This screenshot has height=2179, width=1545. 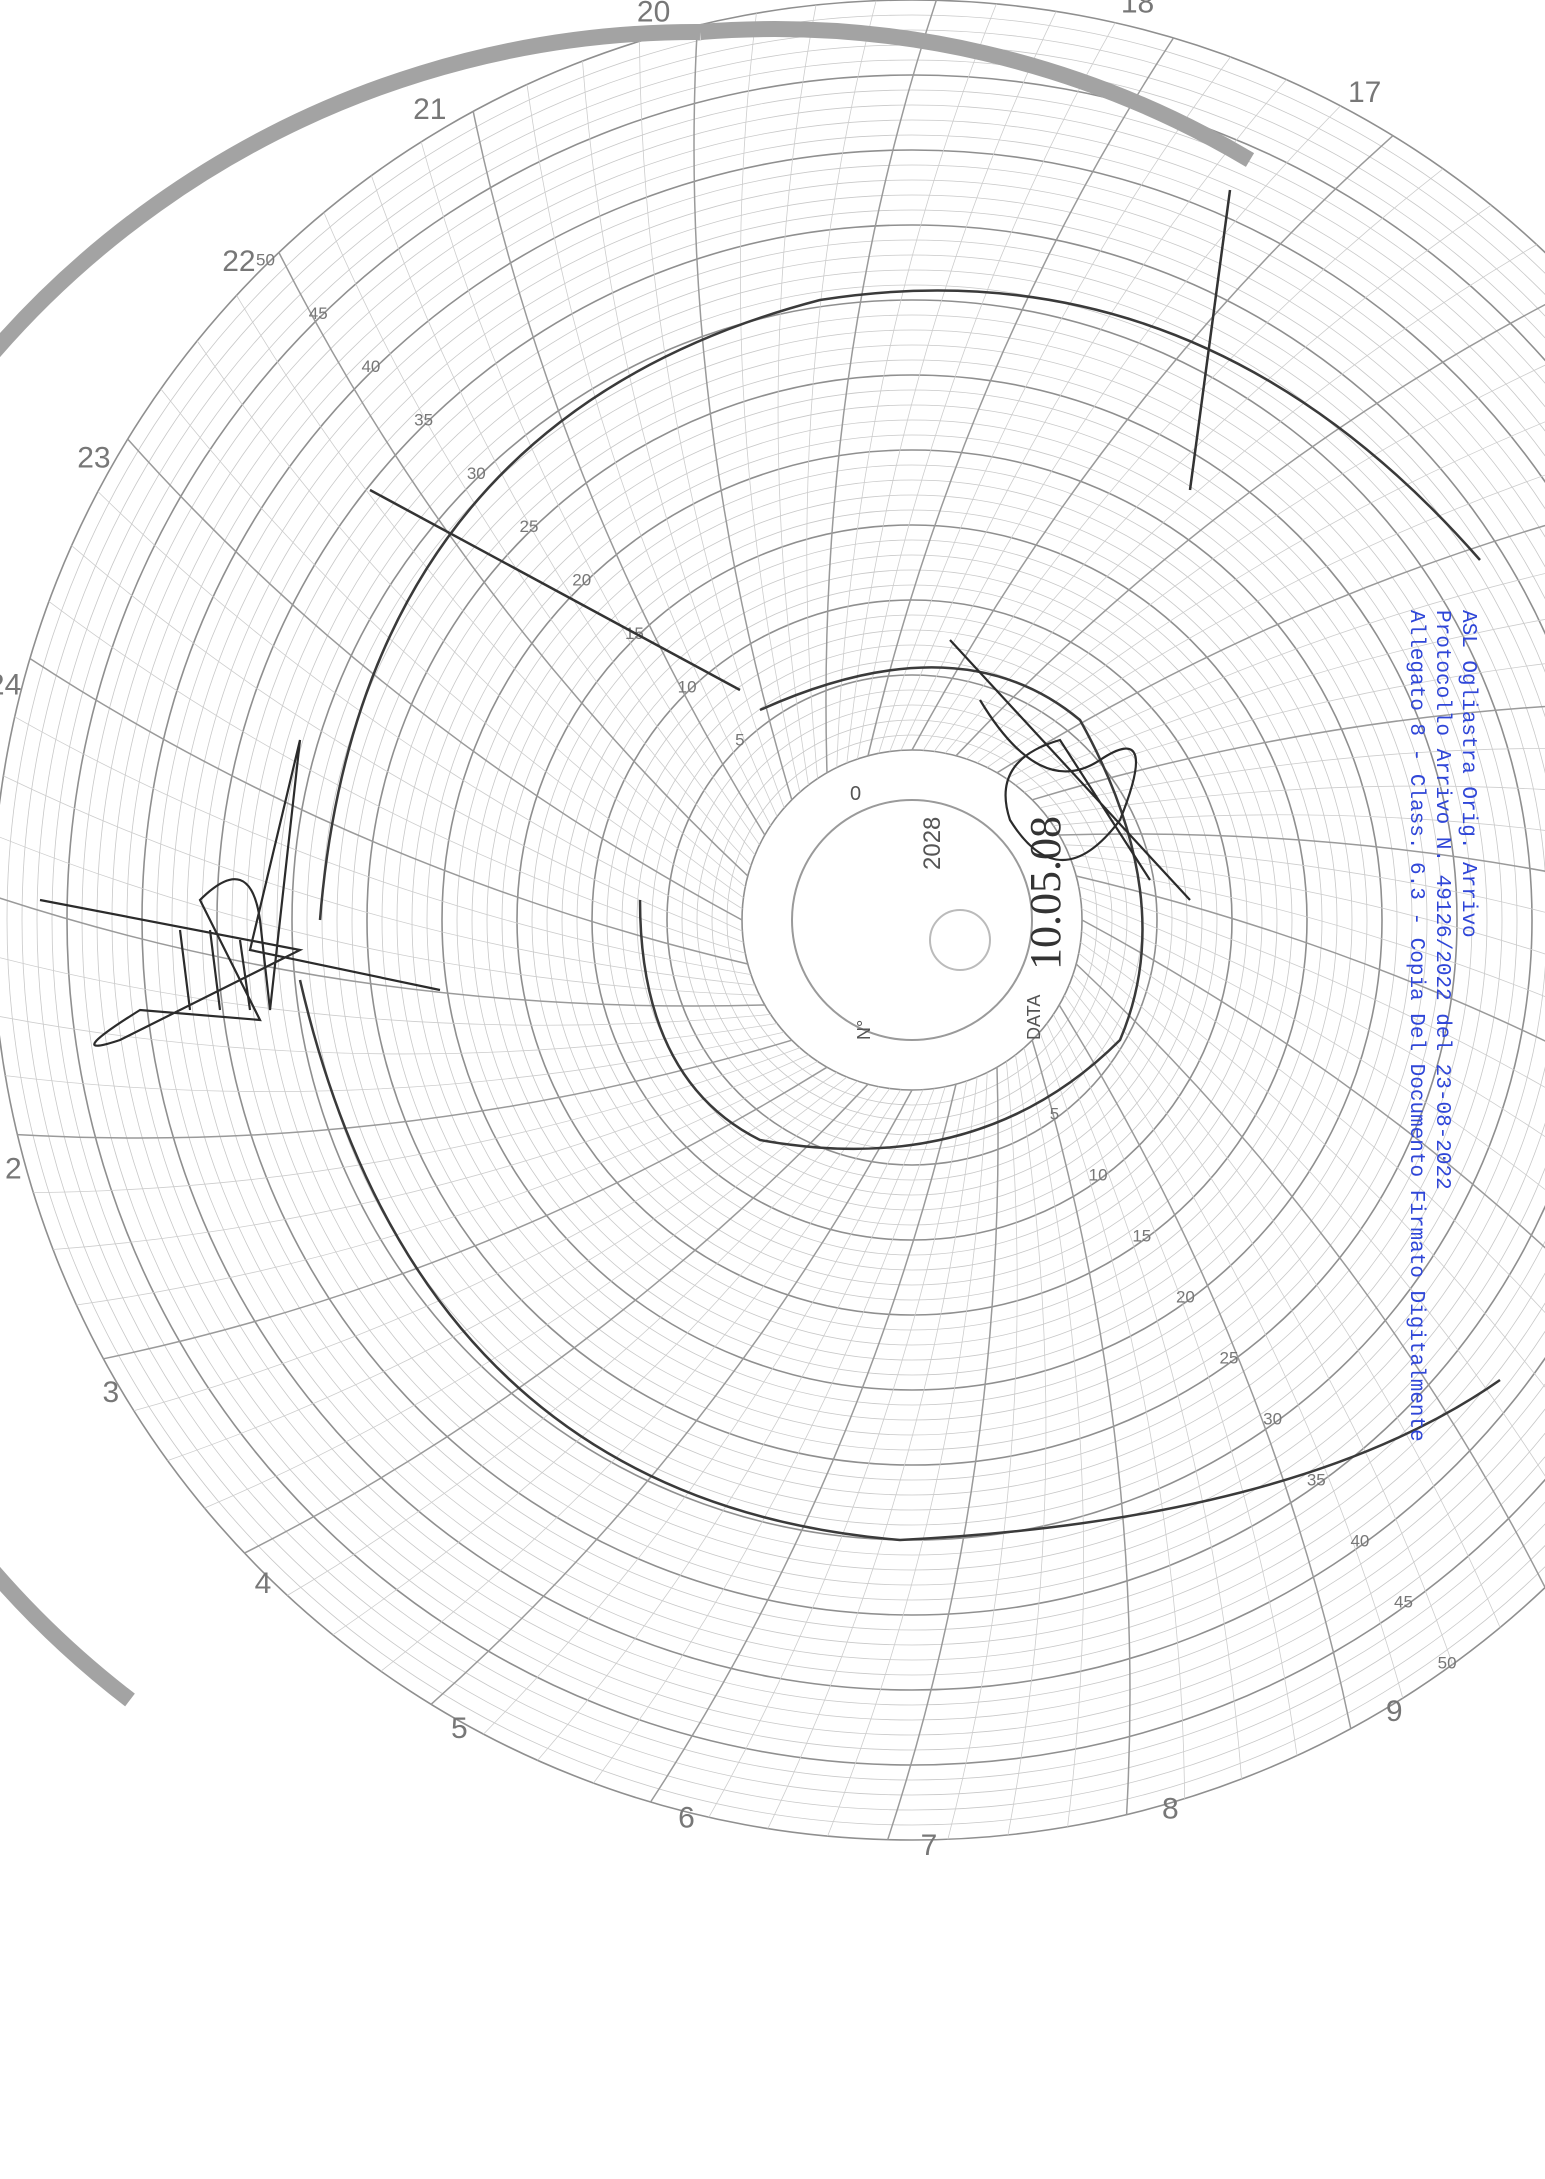 I want to click on hour-label: 5, so click(x=459, y=1728).